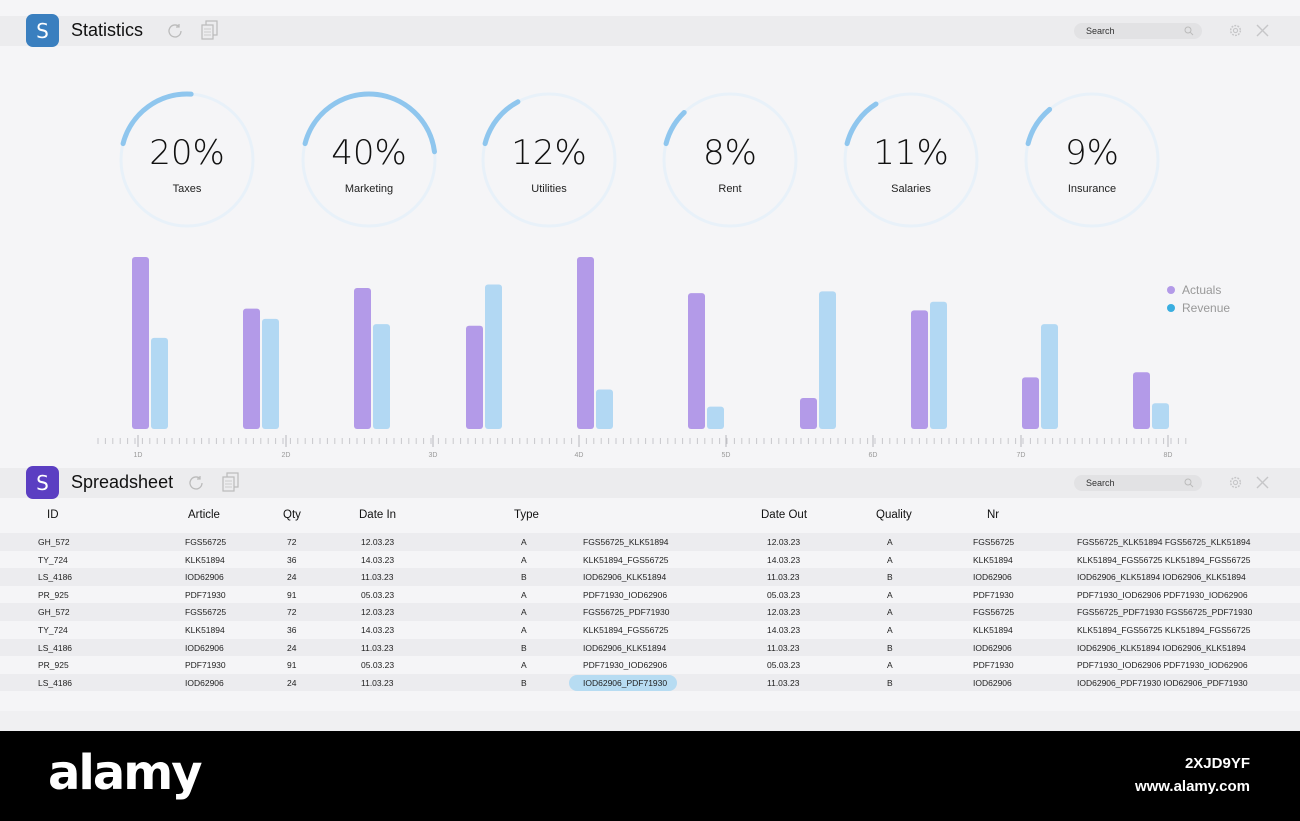 Image resolution: width=1300 pixels, height=821 pixels. I want to click on statistics-app-icon: S, so click(42, 30).